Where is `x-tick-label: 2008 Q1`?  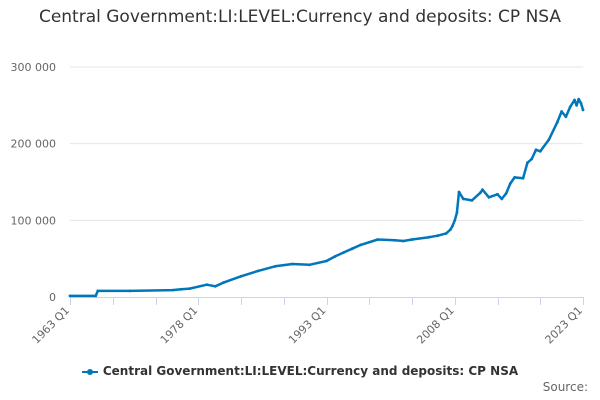
x-tick-label: 2008 Q1 is located at coordinates (435, 325).